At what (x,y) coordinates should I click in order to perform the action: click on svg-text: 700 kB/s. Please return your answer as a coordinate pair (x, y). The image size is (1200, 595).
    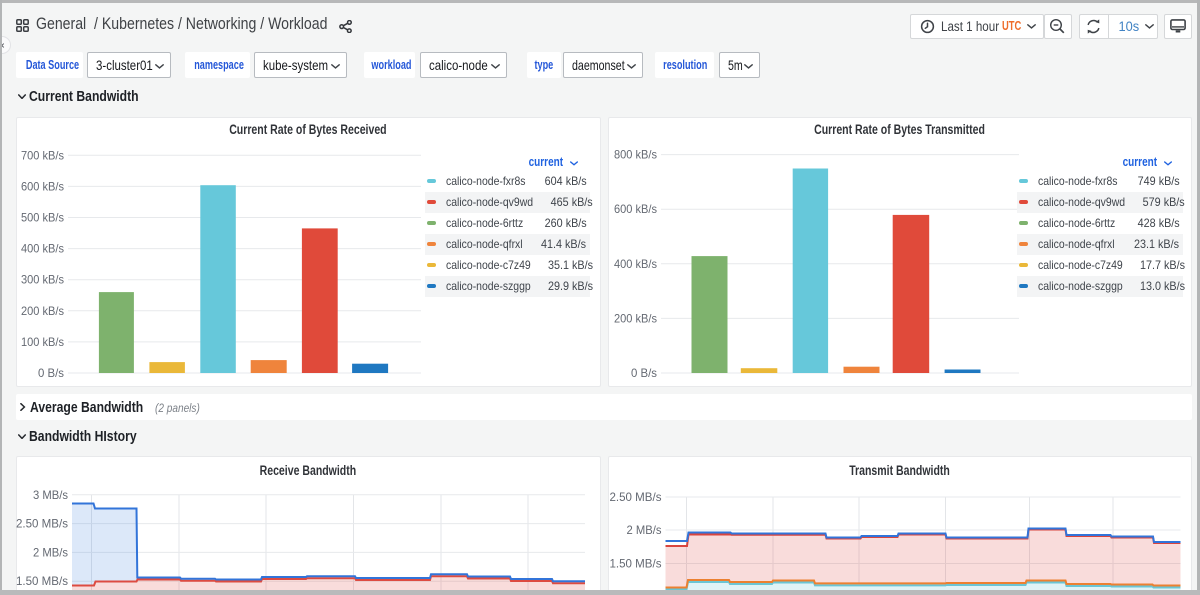
    Looking at the image, I should click on (42, 155).